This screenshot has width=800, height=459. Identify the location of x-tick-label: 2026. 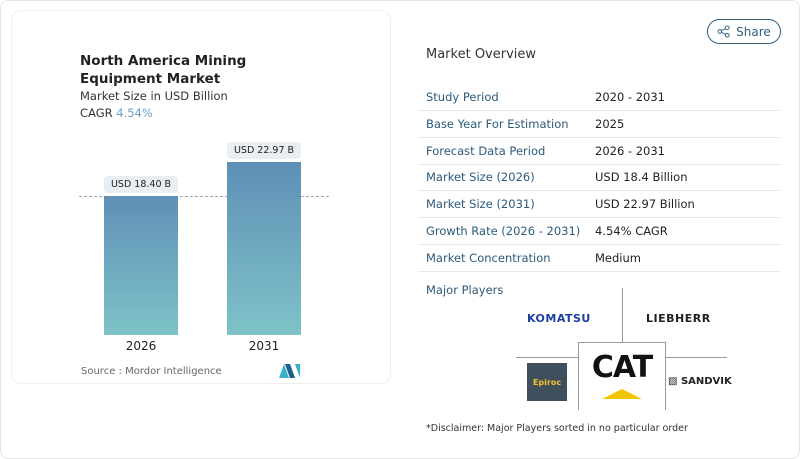
(141, 346).